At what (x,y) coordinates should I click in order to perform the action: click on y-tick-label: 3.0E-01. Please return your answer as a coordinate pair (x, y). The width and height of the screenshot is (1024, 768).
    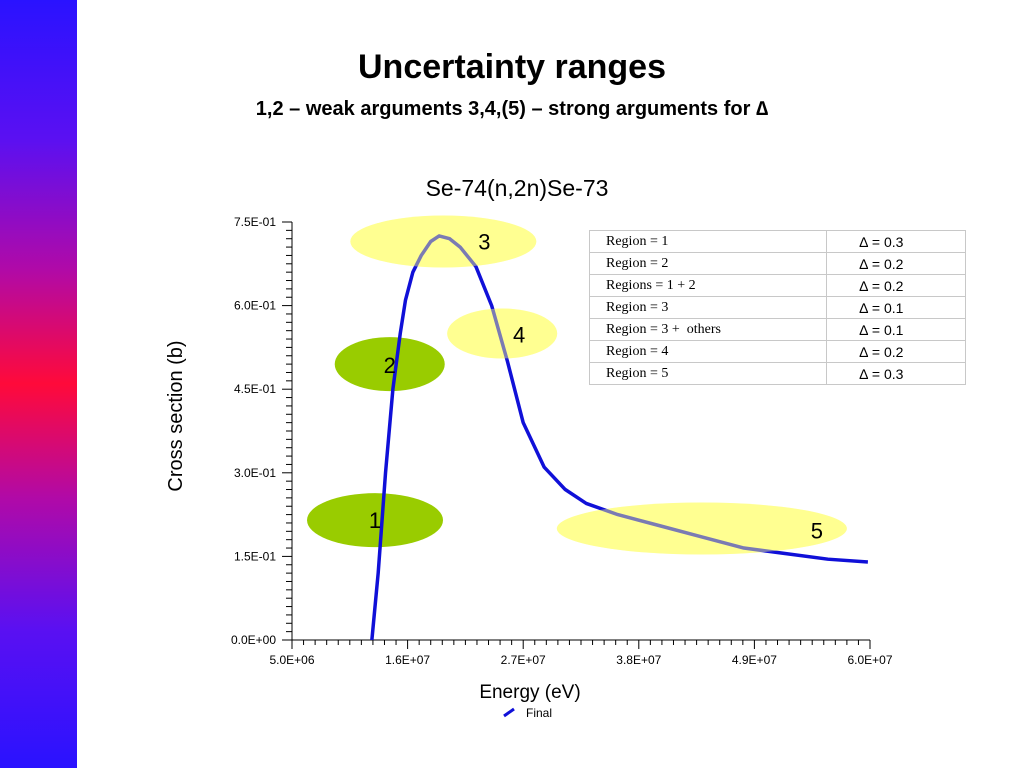
    Looking at the image, I should click on (255, 473).